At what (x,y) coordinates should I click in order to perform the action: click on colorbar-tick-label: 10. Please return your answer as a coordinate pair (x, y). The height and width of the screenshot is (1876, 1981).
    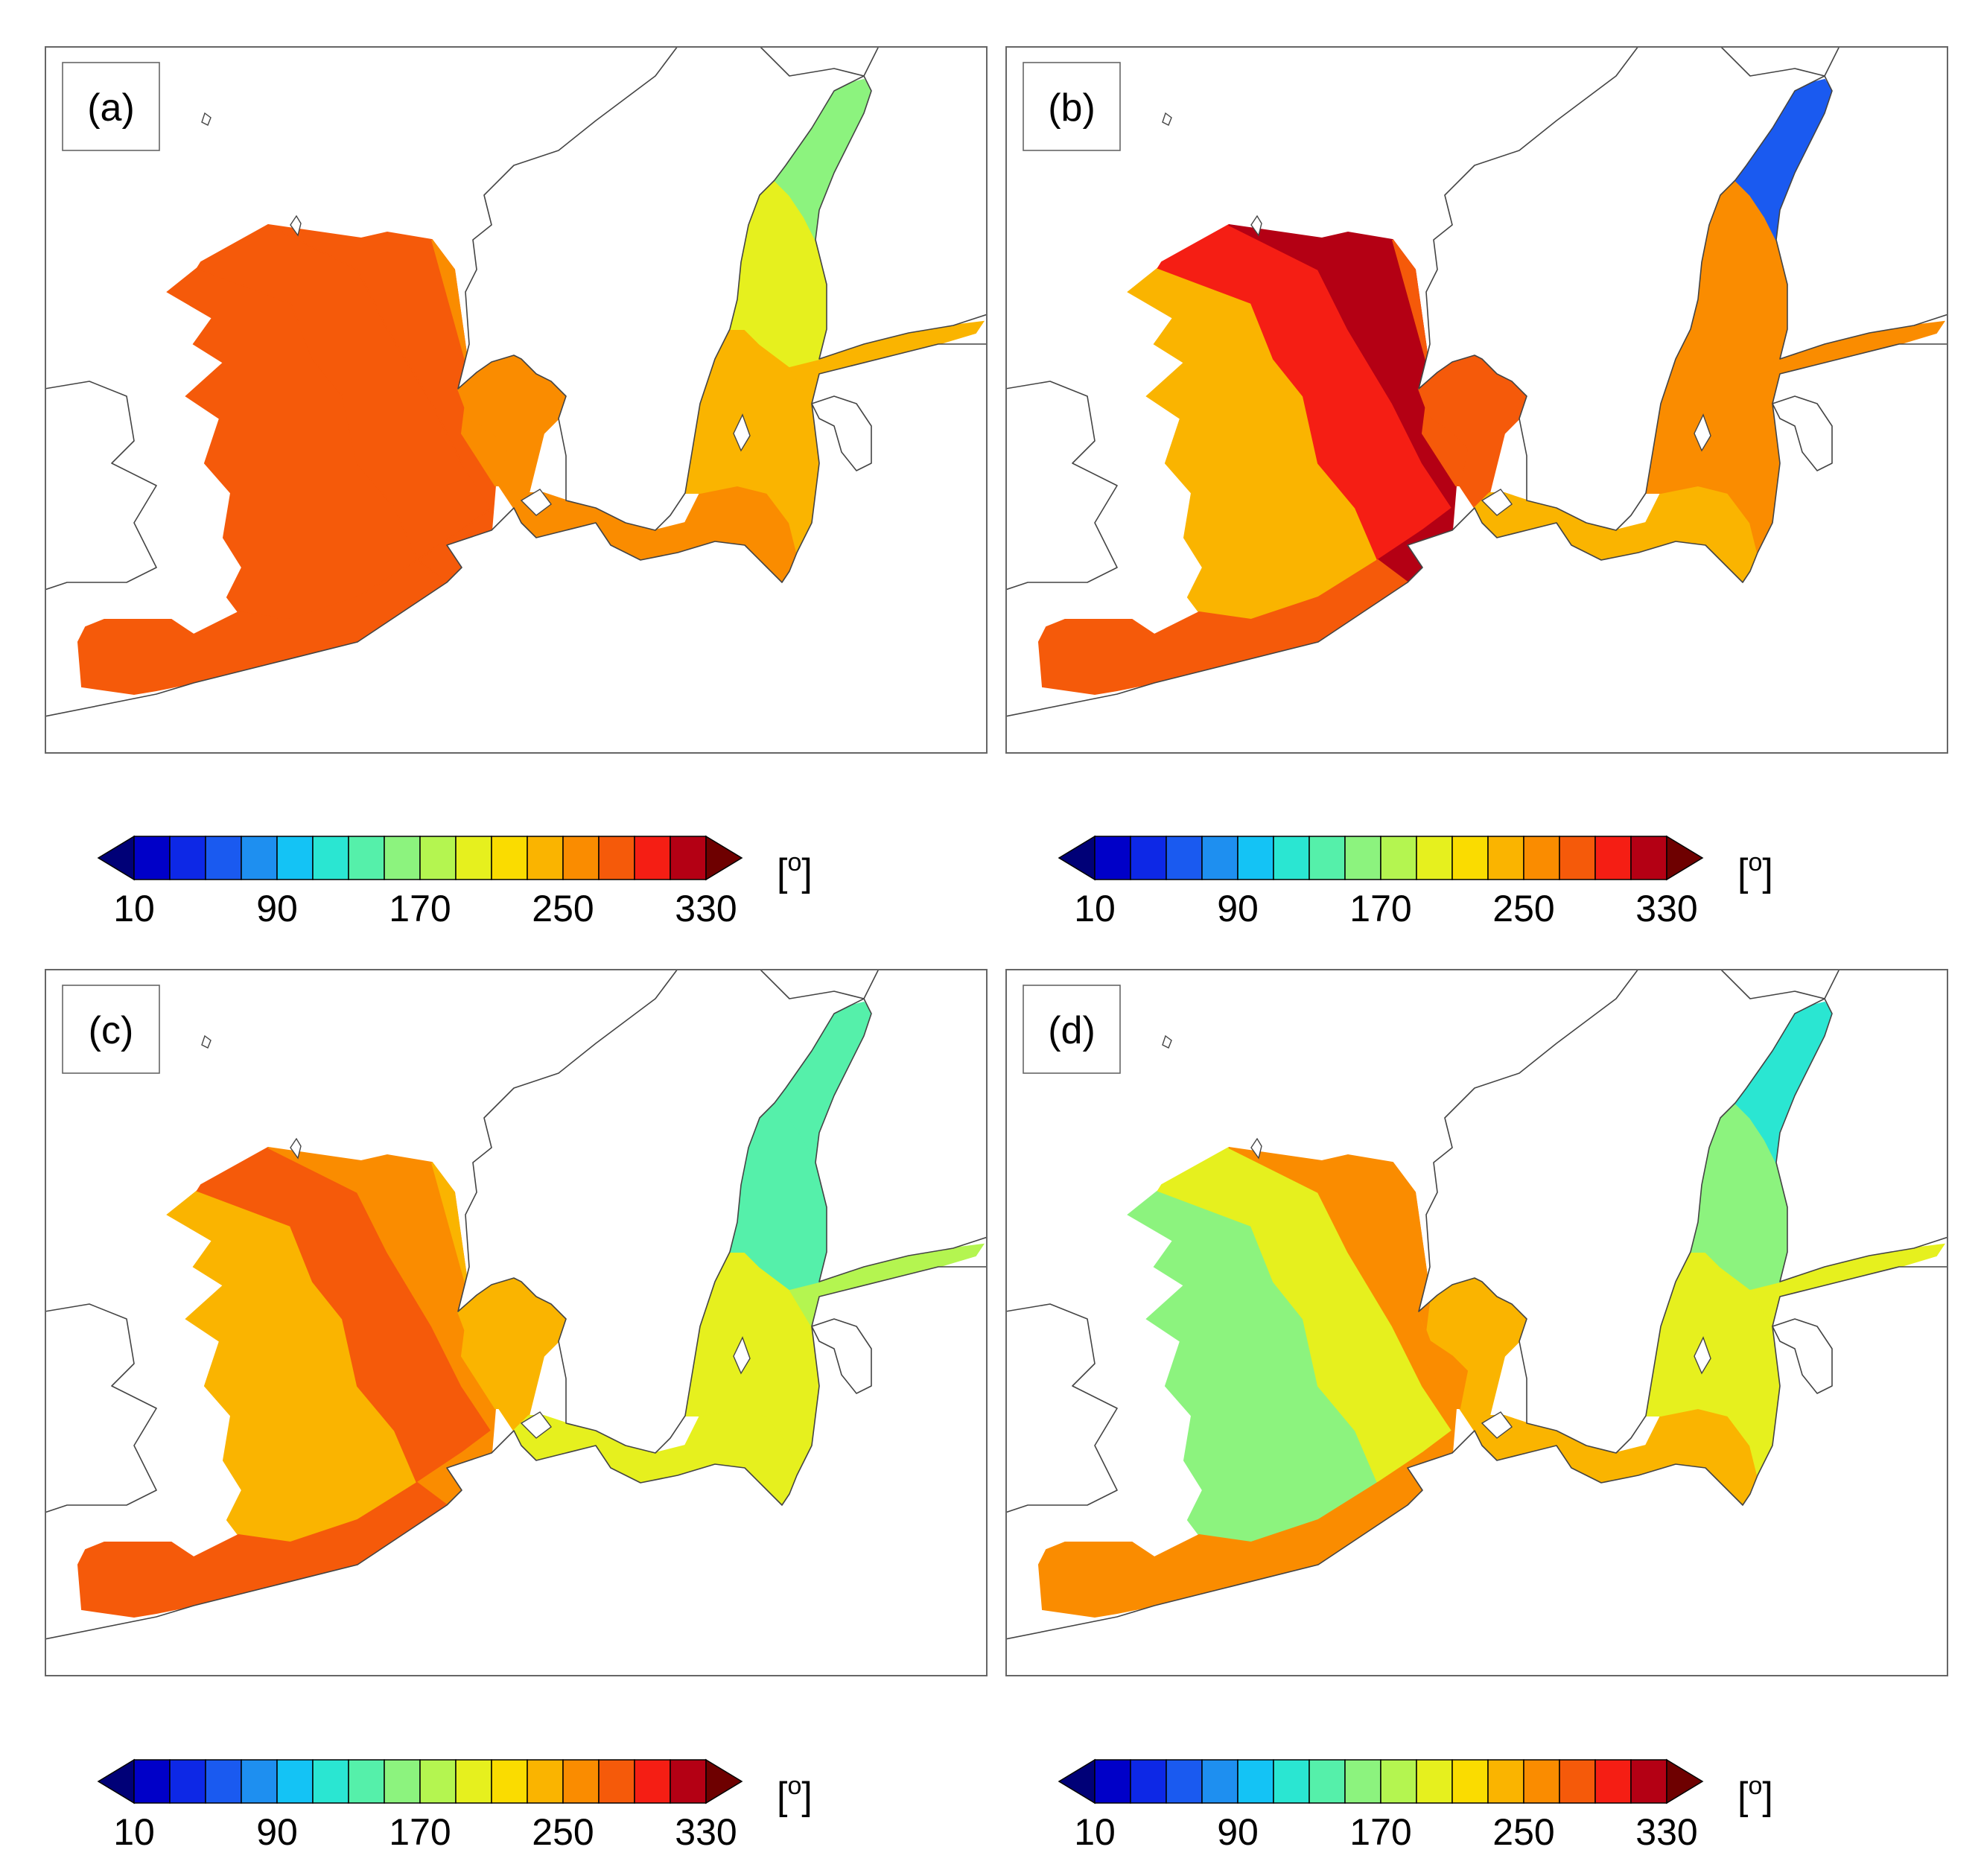
    Looking at the image, I should click on (134, 1832).